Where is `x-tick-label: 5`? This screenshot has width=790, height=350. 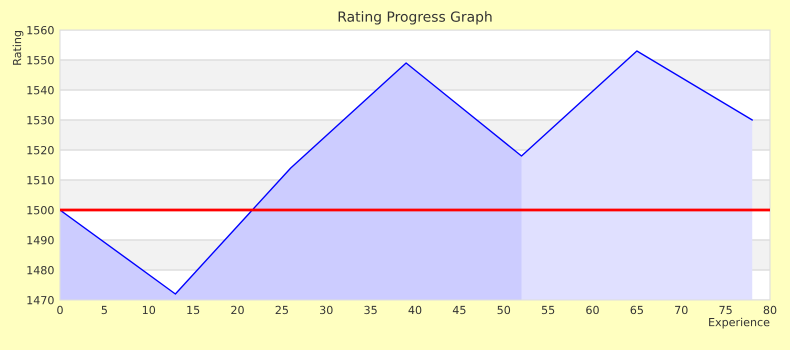
x-tick-label: 5 is located at coordinates (104, 310).